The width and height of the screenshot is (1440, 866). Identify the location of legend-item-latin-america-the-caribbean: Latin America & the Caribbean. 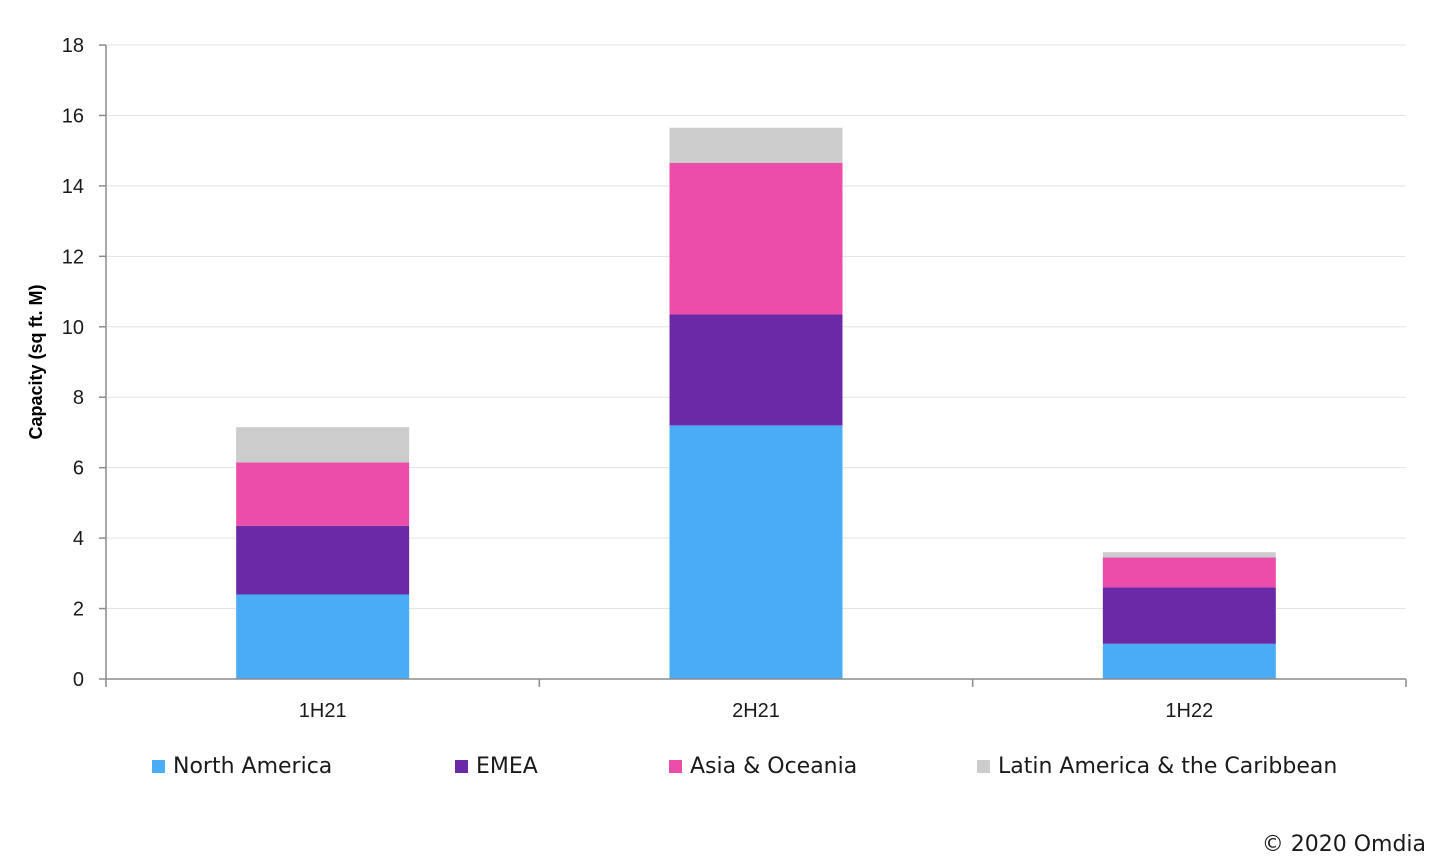
(1157, 766).